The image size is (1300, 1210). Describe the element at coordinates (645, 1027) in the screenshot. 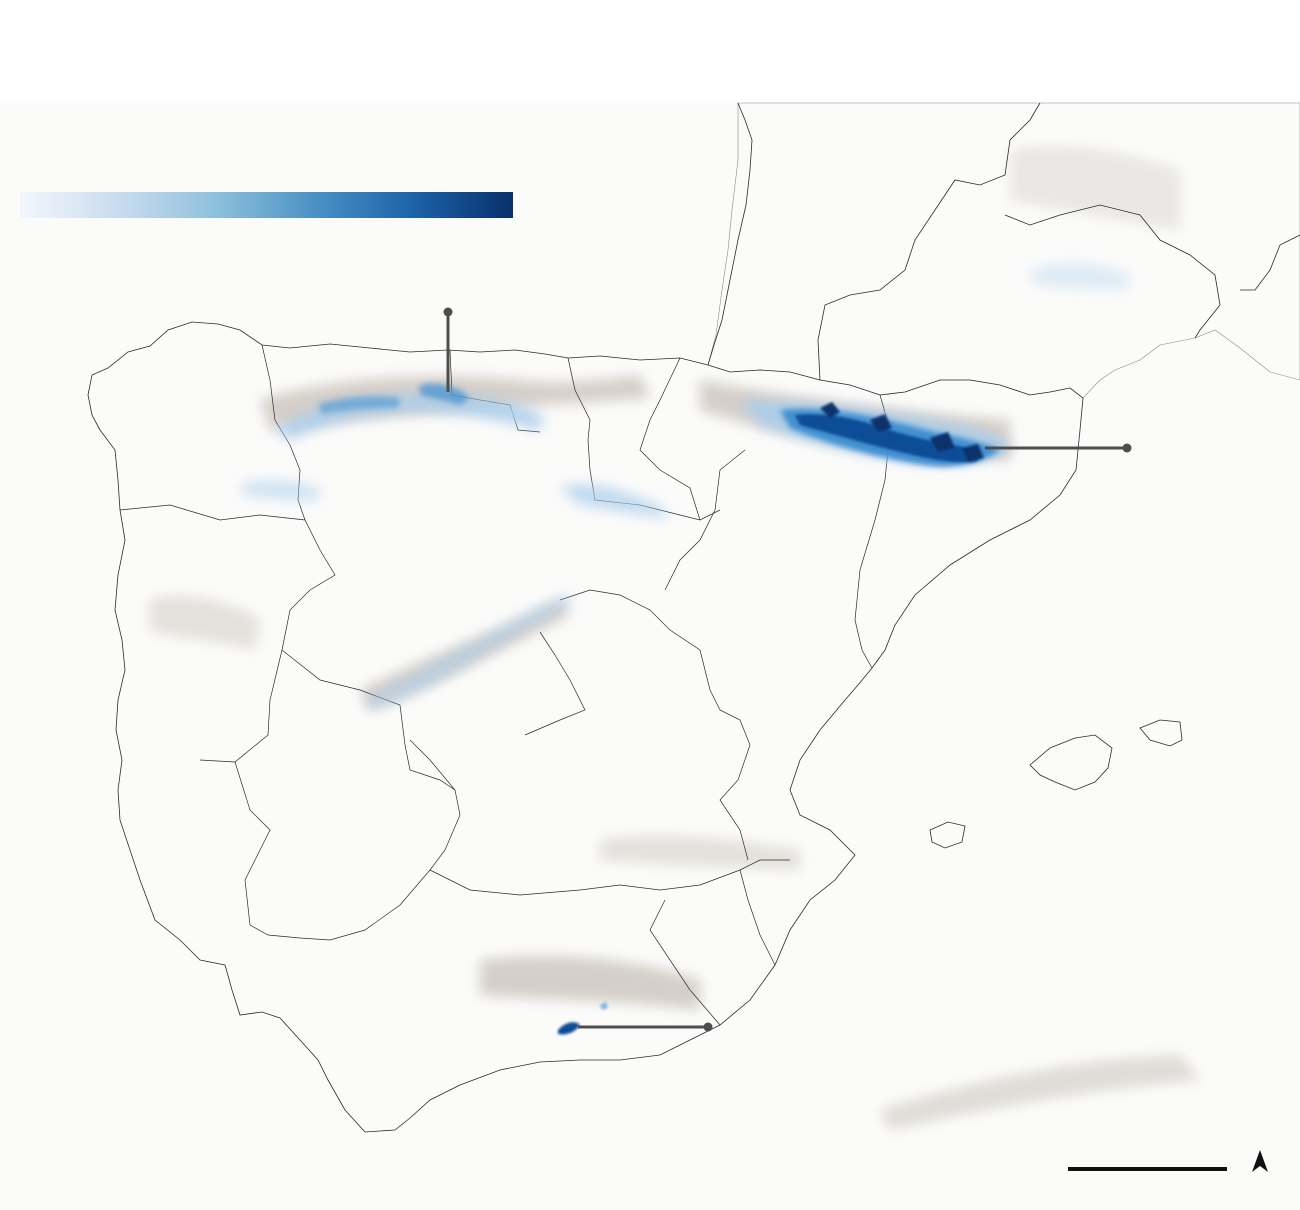

I see `callout-sierra-nevada` at that location.